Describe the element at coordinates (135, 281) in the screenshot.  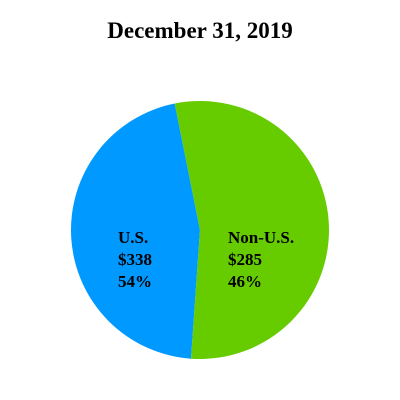
I see `slice-label-u-s-percent: 54%` at that location.